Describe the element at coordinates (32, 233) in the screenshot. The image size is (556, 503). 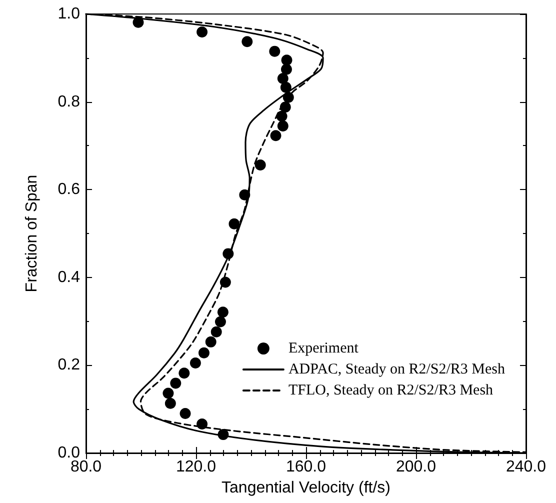
I see `y-axis-title: Fraction of Span` at that location.